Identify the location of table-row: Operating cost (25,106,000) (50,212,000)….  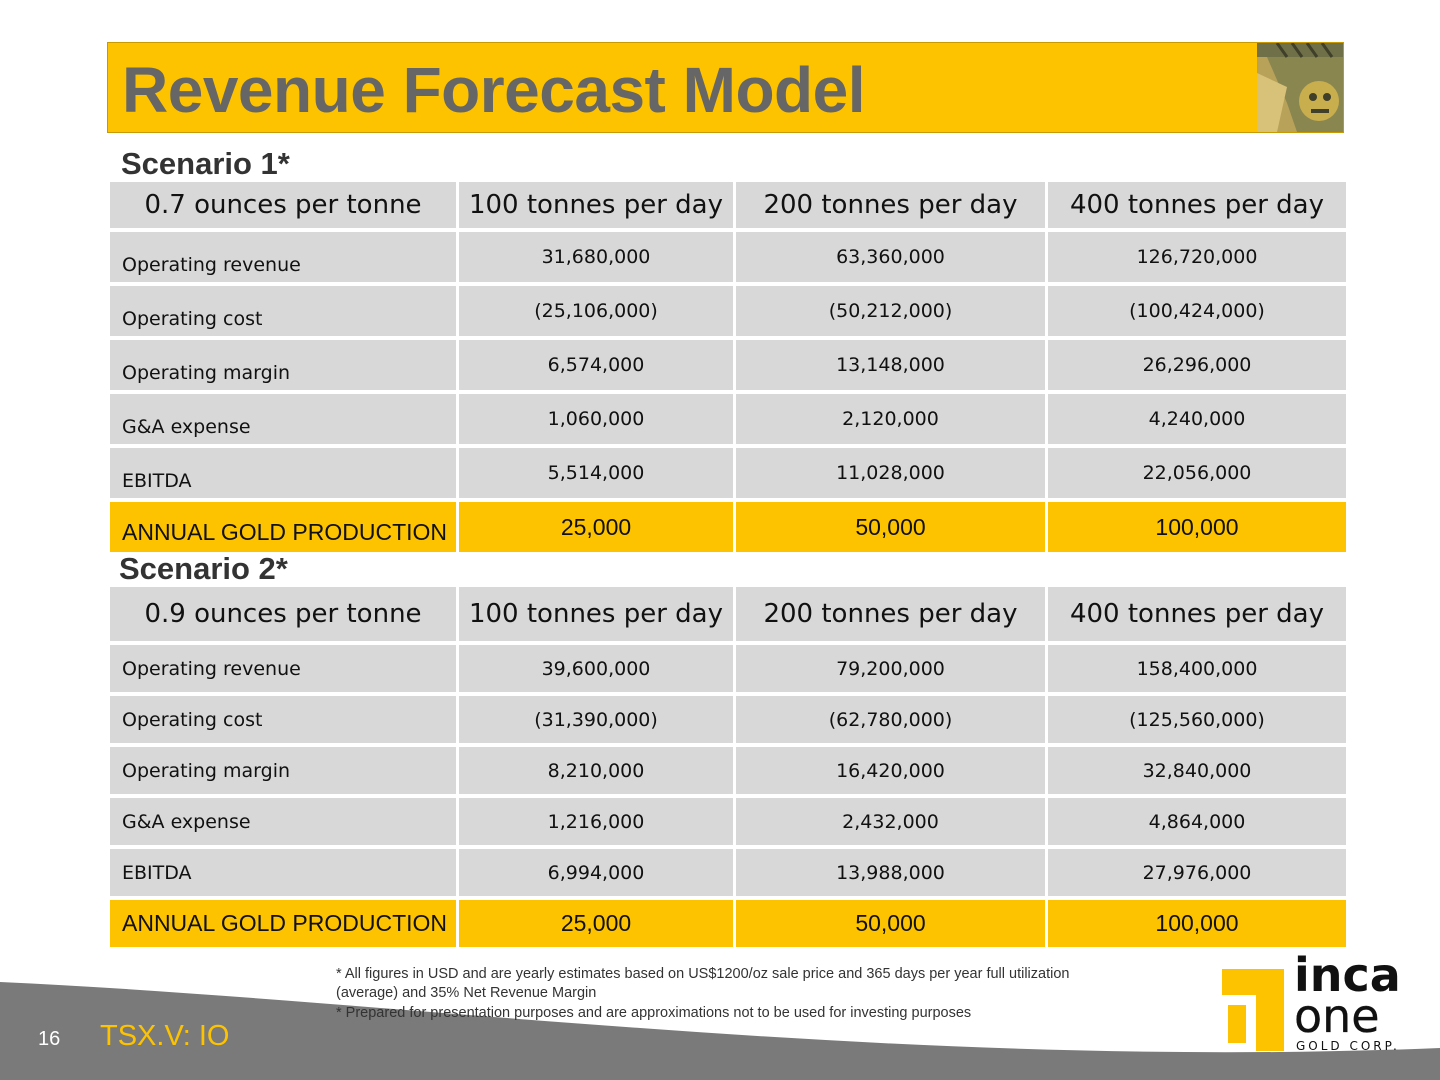
(728, 311).